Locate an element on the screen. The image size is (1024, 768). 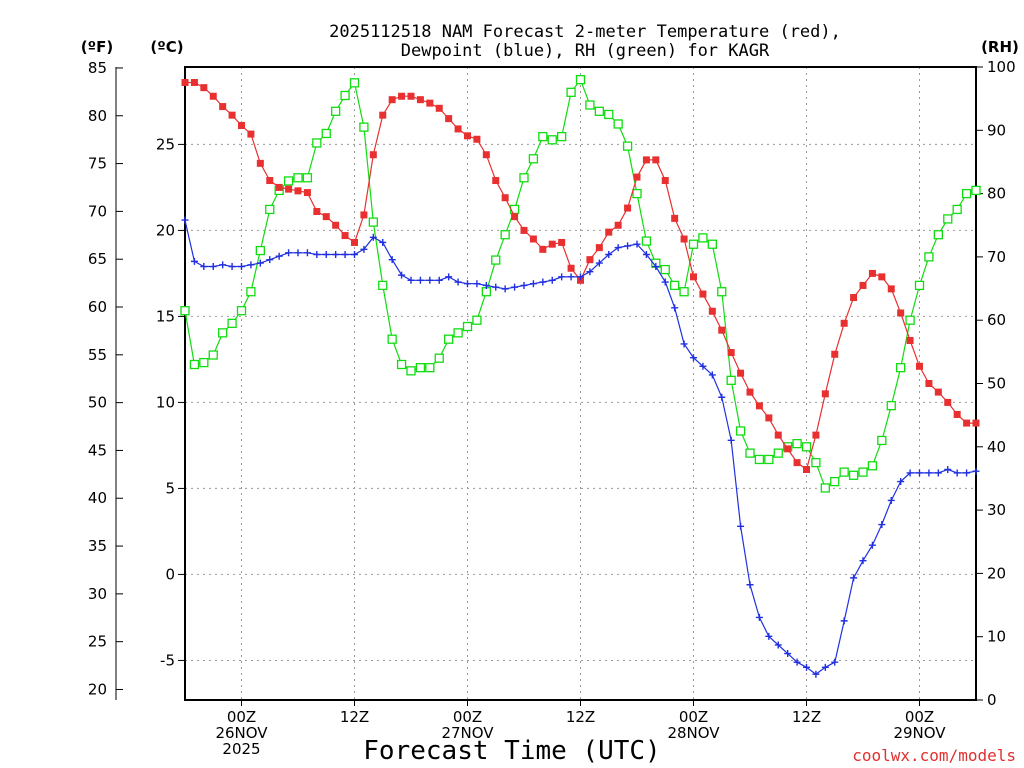
celsius-tick-label: 20 is located at coordinates (165, 230).